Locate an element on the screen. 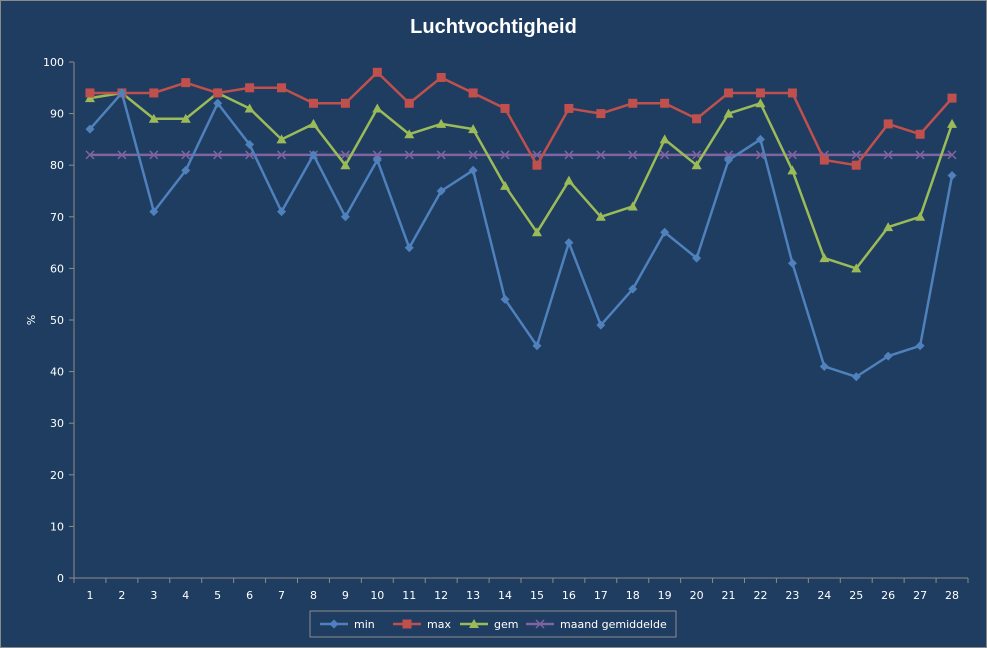  x-tick-label: 24 is located at coordinates (824, 595).